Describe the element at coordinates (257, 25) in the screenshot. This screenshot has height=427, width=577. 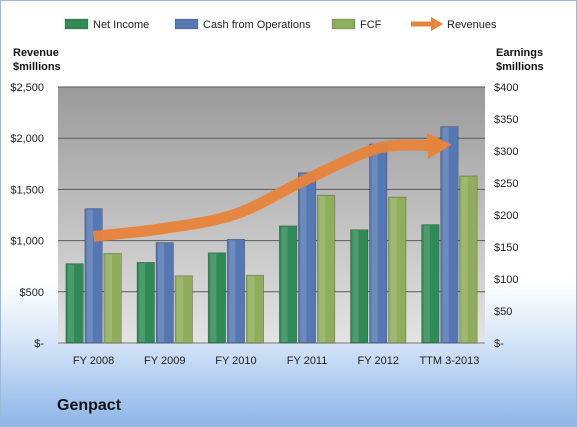
I see `legend-label: Cash from Operations` at that location.